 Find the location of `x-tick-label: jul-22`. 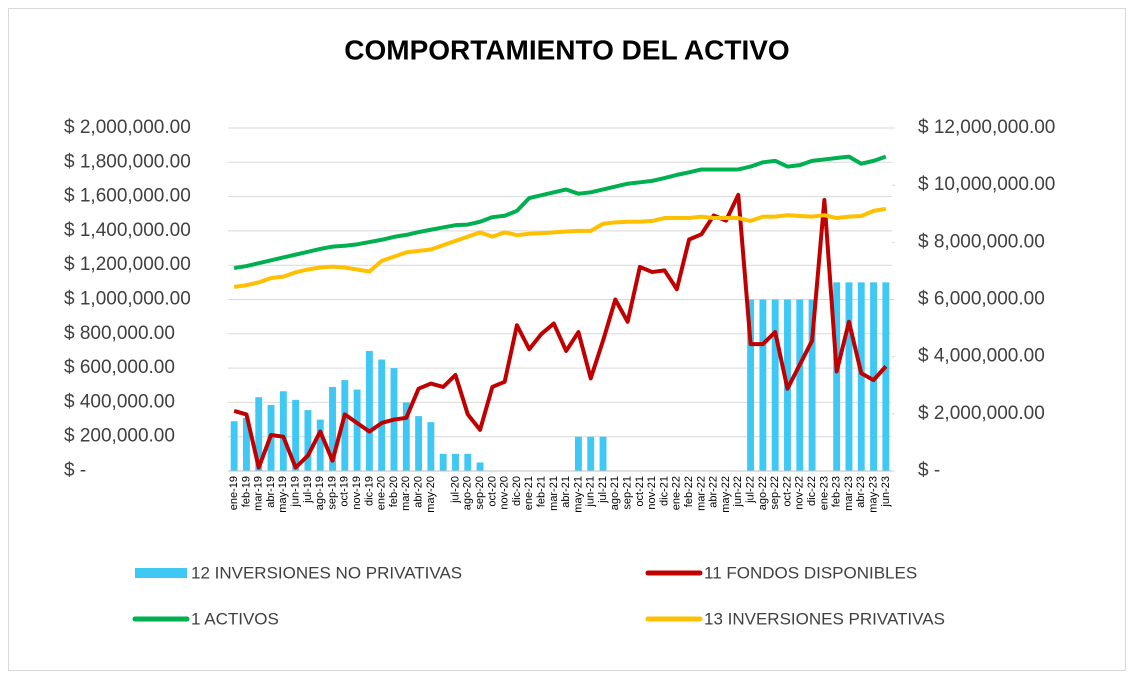

x-tick-label: jul-22 is located at coordinates (750, 490).